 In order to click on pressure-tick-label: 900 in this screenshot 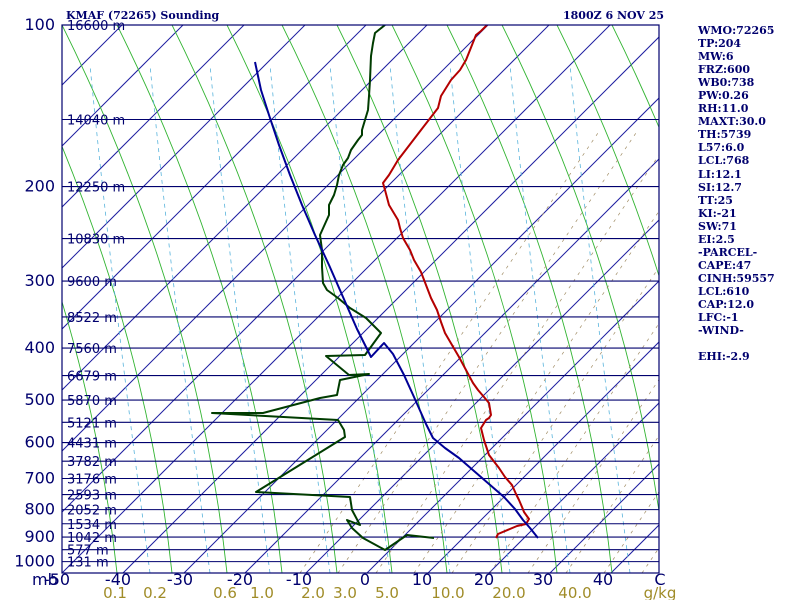, I will do `click(39, 536)`.